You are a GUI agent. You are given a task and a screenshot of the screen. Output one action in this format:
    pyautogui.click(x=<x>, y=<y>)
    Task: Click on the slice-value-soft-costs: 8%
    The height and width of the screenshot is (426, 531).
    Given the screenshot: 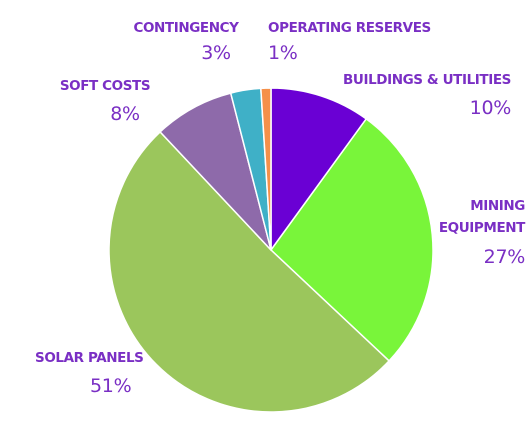 What is the action you would take?
    pyautogui.click(x=125, y=114)
    